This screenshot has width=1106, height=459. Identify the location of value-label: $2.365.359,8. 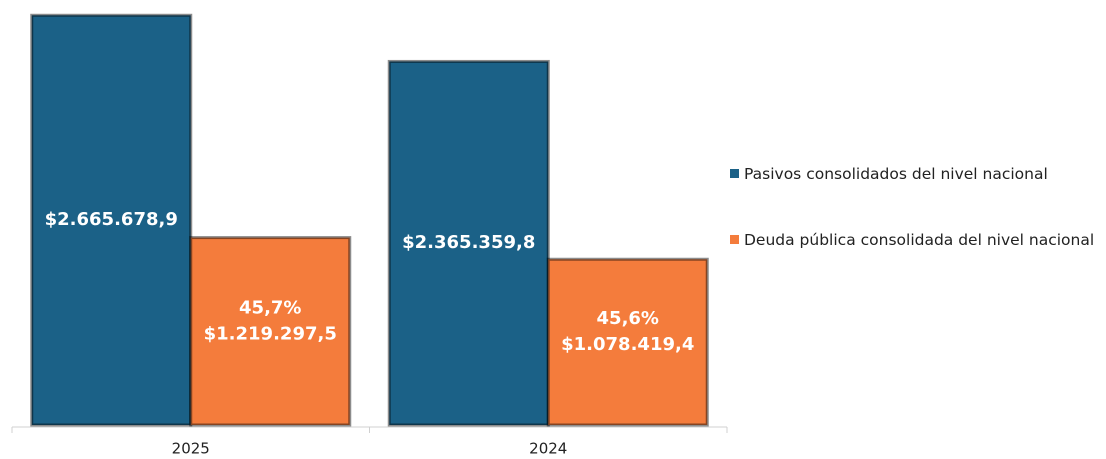
(468, 242).